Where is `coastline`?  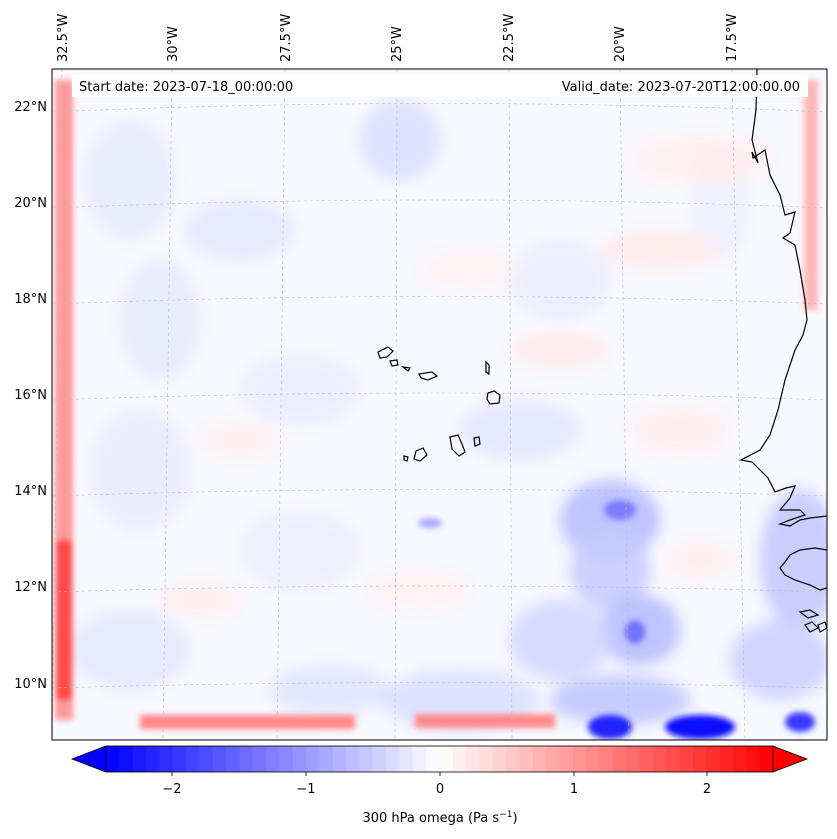
coastline is located at coordinates (783, 351).